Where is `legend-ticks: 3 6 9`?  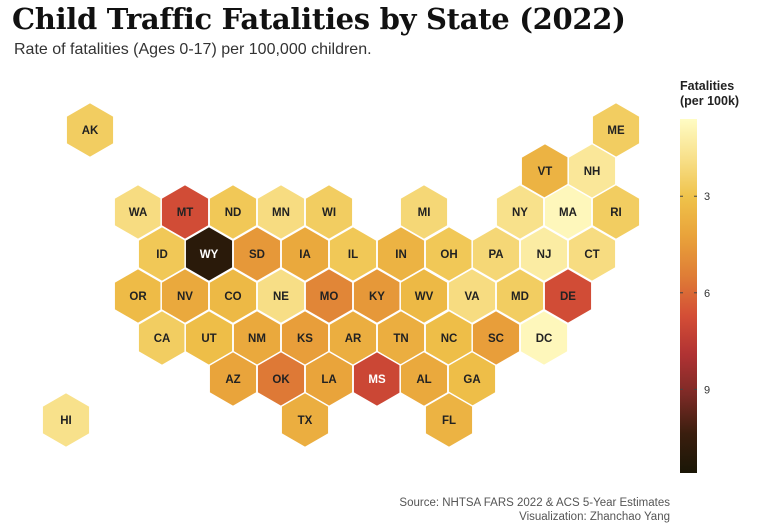 legend-ticks: 3 6 9 is located at coordinates (695, 293).